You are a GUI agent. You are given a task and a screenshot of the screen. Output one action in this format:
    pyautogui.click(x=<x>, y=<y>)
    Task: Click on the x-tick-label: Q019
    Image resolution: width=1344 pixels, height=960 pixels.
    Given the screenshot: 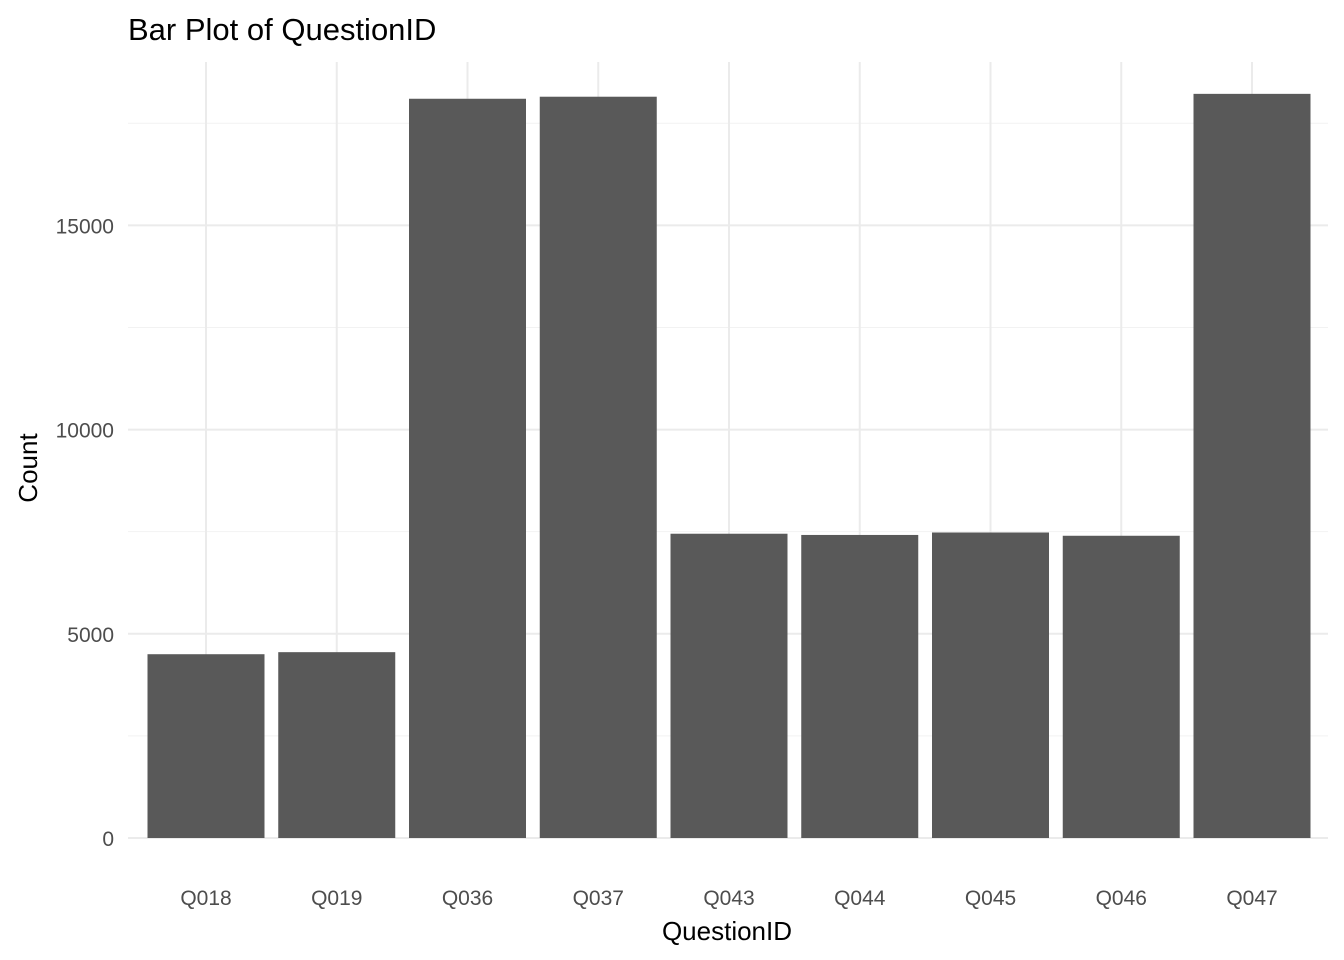 What is the action you would take?
    pyautogui.click(x=336, y=898)
    